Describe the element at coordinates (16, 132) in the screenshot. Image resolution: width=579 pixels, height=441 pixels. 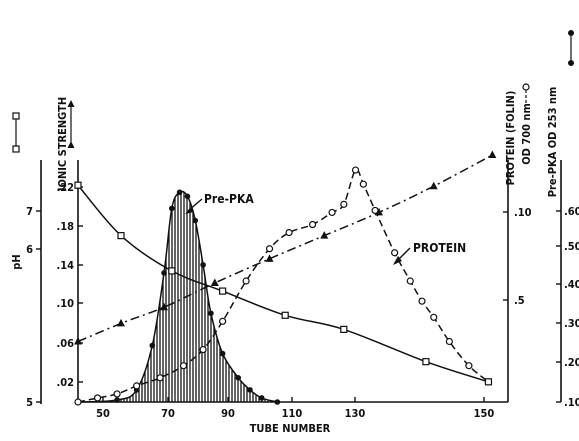
I see `ph-legend-key` at that location.